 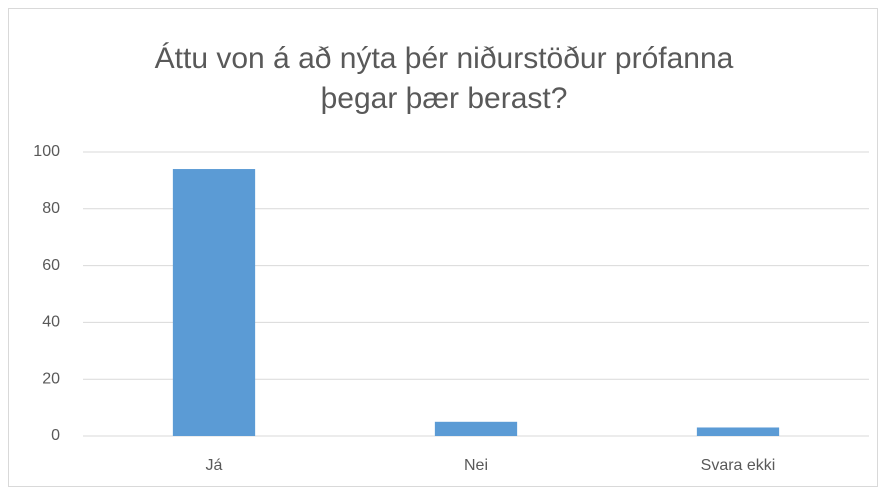 What do you see at coordinates (476, 465) in the screenshot?
I see `x-tick-label: Nei` at bounding box center [476, 465].